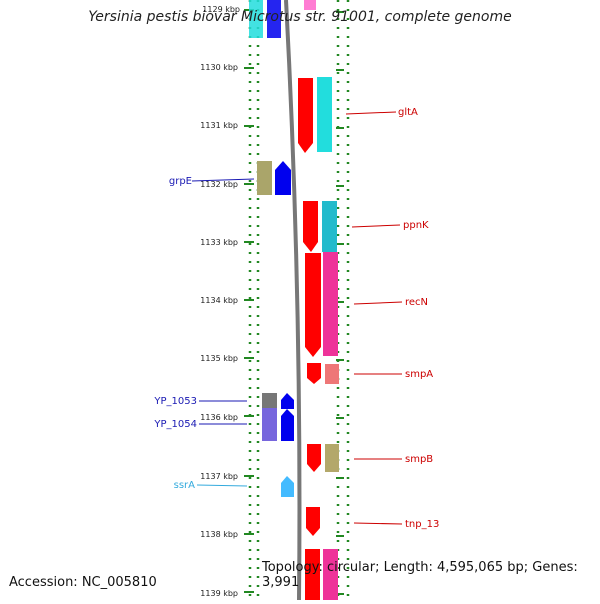  What do you see at coordinates (180, 181) in the screenshot?
I see `gene-label-grpE: grpE` at bounding box center [180, 181].